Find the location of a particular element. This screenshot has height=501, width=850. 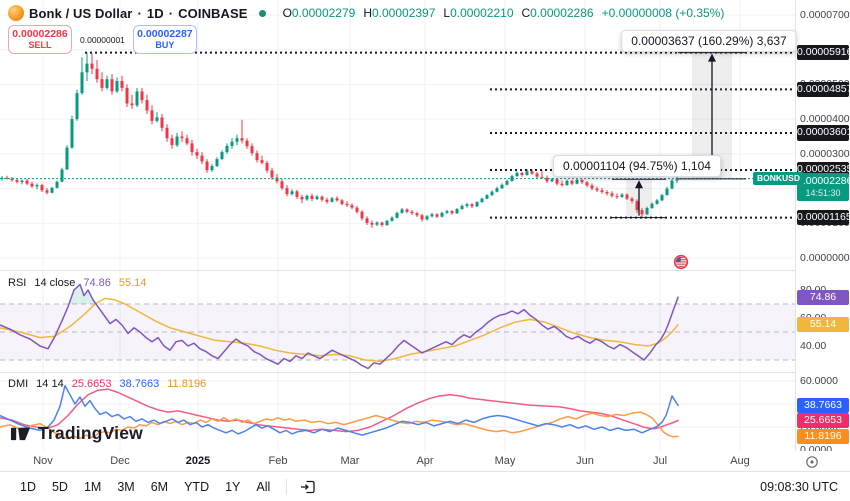

dmi-plot is located at coordinates (339, 412).